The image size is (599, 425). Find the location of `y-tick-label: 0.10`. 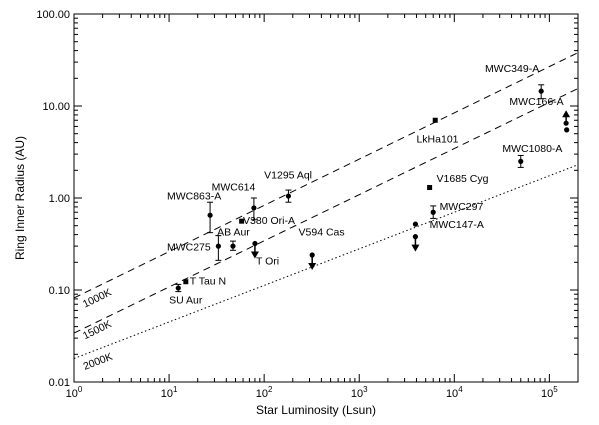

y-tick-label: 0.10 is located at coordinates (59, 291).